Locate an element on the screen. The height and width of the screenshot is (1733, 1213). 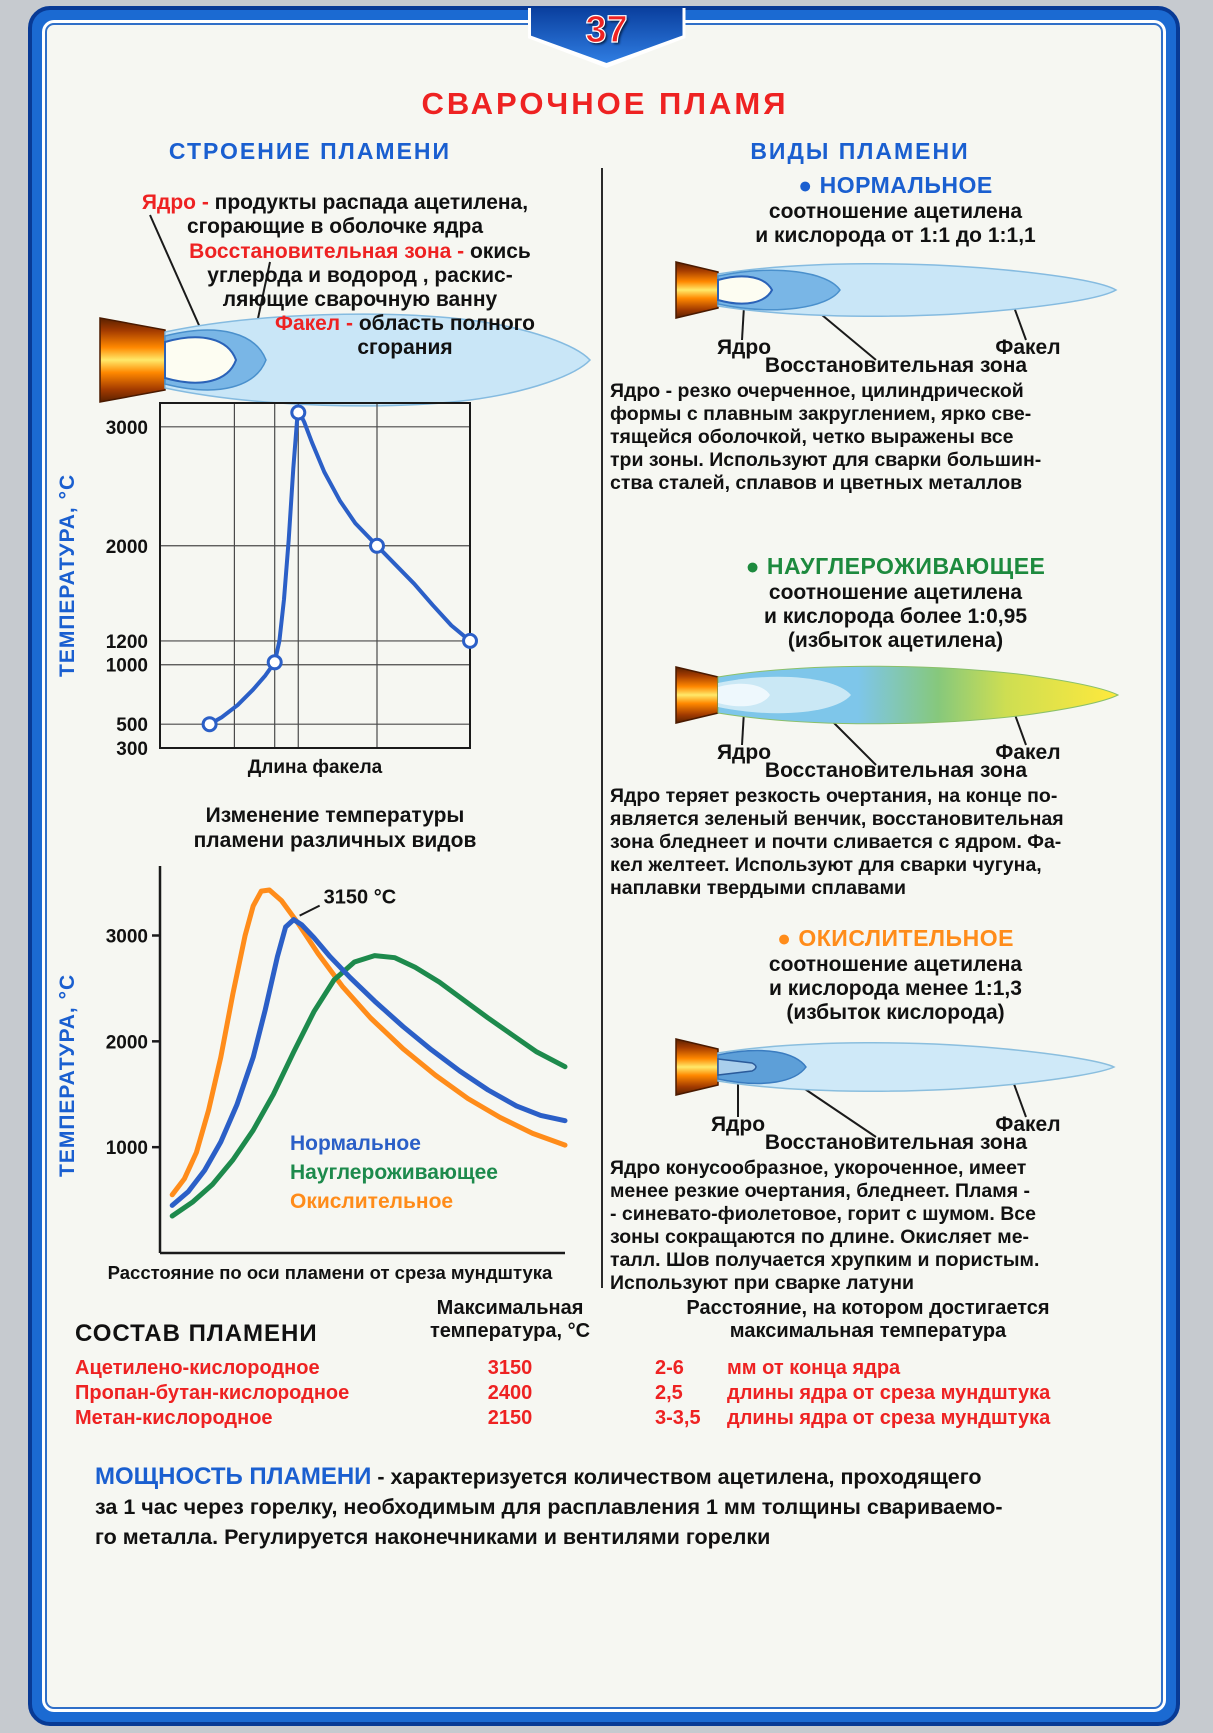
chart2-y-axis-label: ТЕМПЕРАТУРА, °С is located at coordinates (67, 1075).